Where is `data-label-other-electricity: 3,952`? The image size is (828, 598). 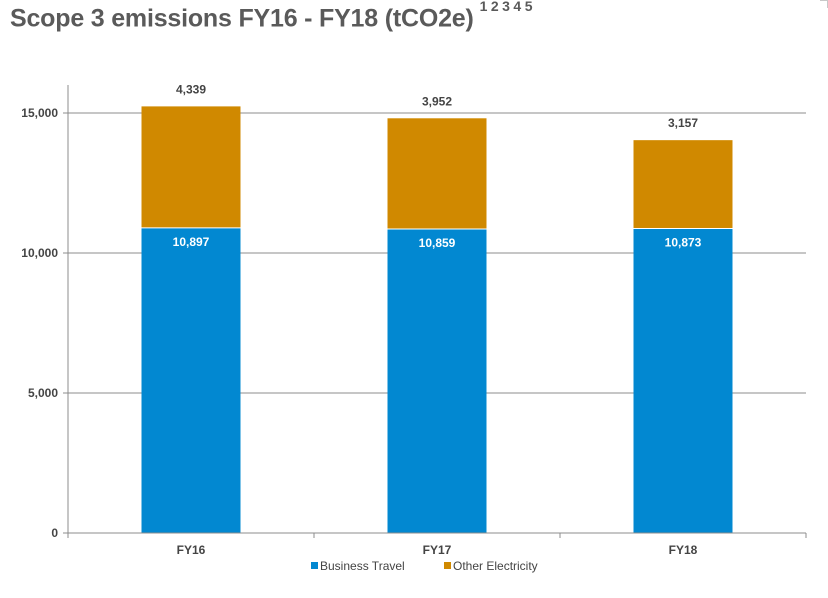 data-label-other-electricity: 3,952 is located at coordinates (437, 101).